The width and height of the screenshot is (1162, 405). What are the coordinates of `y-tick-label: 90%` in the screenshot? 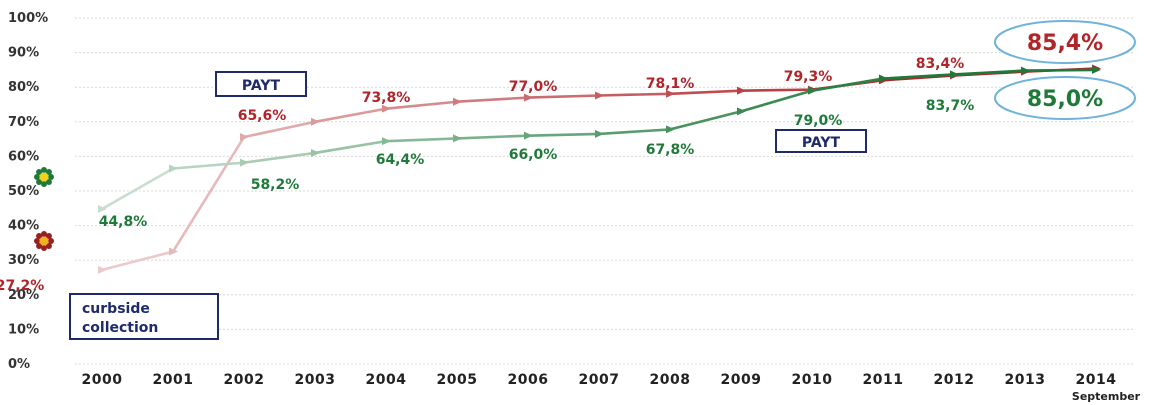 It's located at (23, 53).